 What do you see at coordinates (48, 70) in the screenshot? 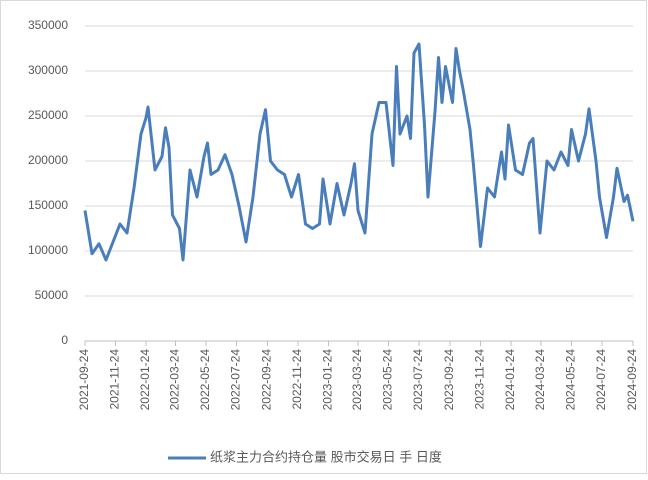
I see `y-tick-label: 300000` at bounding box center [48, 70].